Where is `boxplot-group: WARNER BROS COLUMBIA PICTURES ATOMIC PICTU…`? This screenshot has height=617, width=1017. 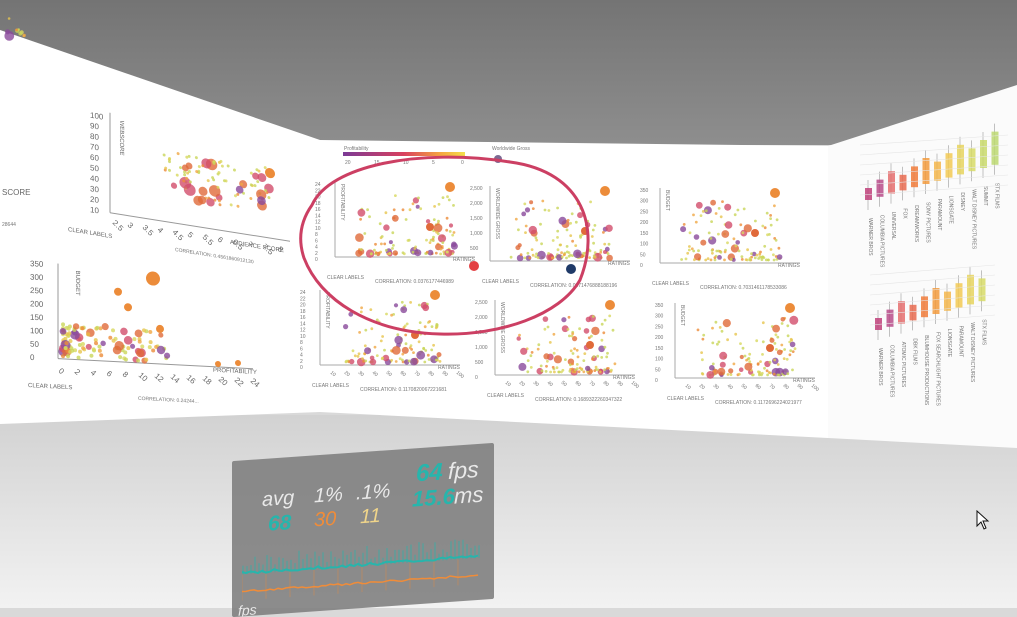 boxplot-group: WARNER BROS COLUMBIA PICTURES ATOMIC PICTU… is located at coordinates (932, 335).